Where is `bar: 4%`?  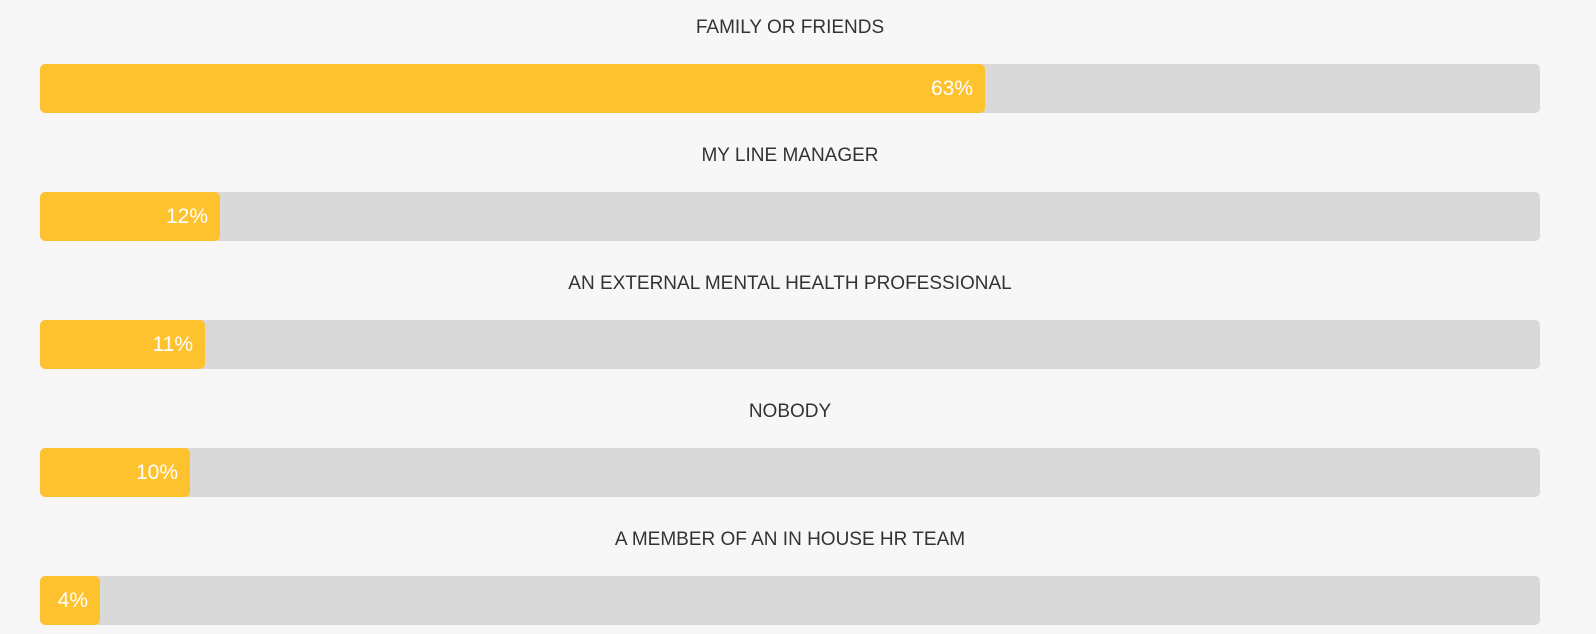
bar: 4% is located at coordinates (70, 600).